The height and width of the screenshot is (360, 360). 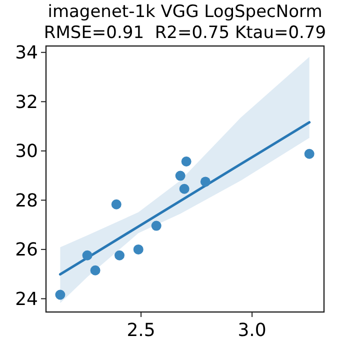 What do you see at coordinates (26, 53) in the screenshot?
I see `y-tick-label: 34` at bounding box center [26, 53].